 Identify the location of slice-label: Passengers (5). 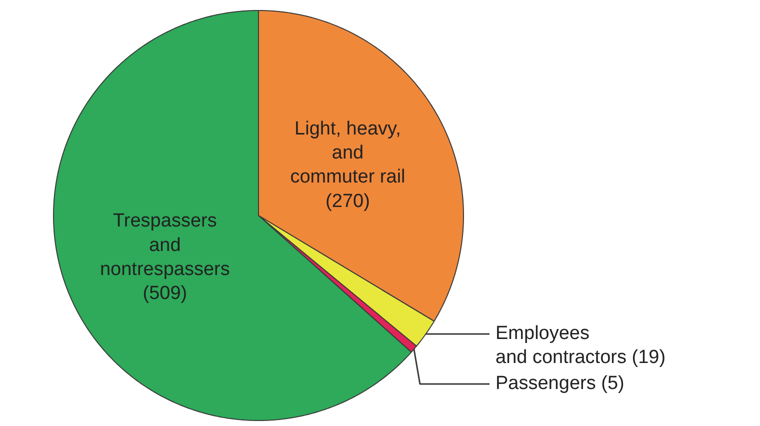
(560, 383).